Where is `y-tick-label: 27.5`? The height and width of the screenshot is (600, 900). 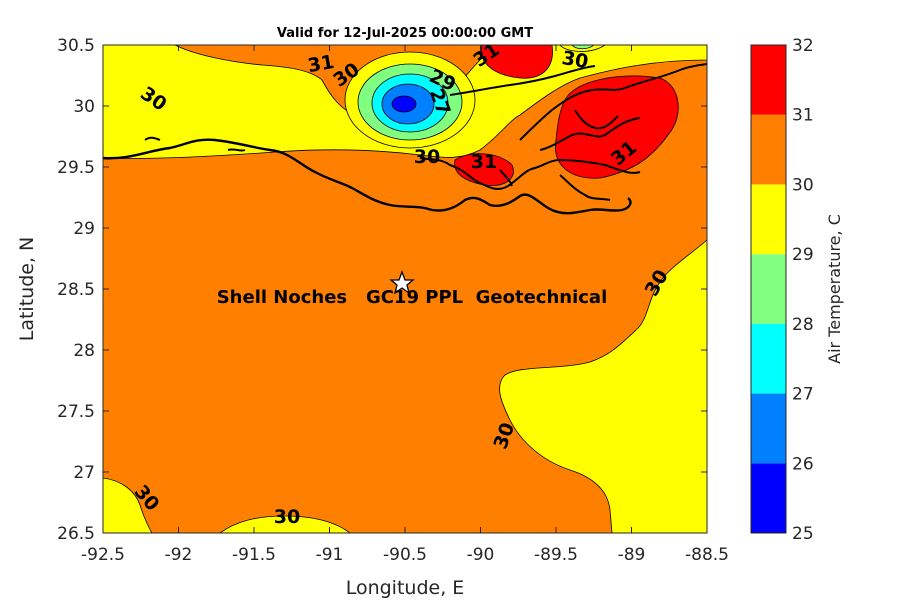
y-tick-label: 27.5 is located at coordinates (76, 412).